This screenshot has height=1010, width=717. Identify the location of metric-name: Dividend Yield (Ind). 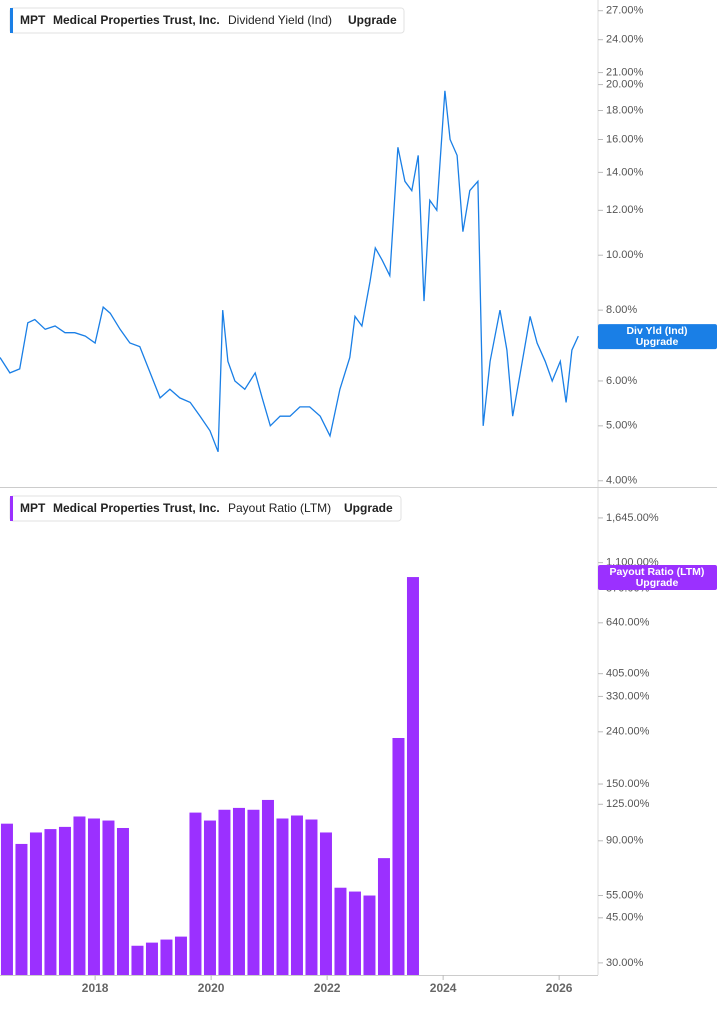
(280, 20).